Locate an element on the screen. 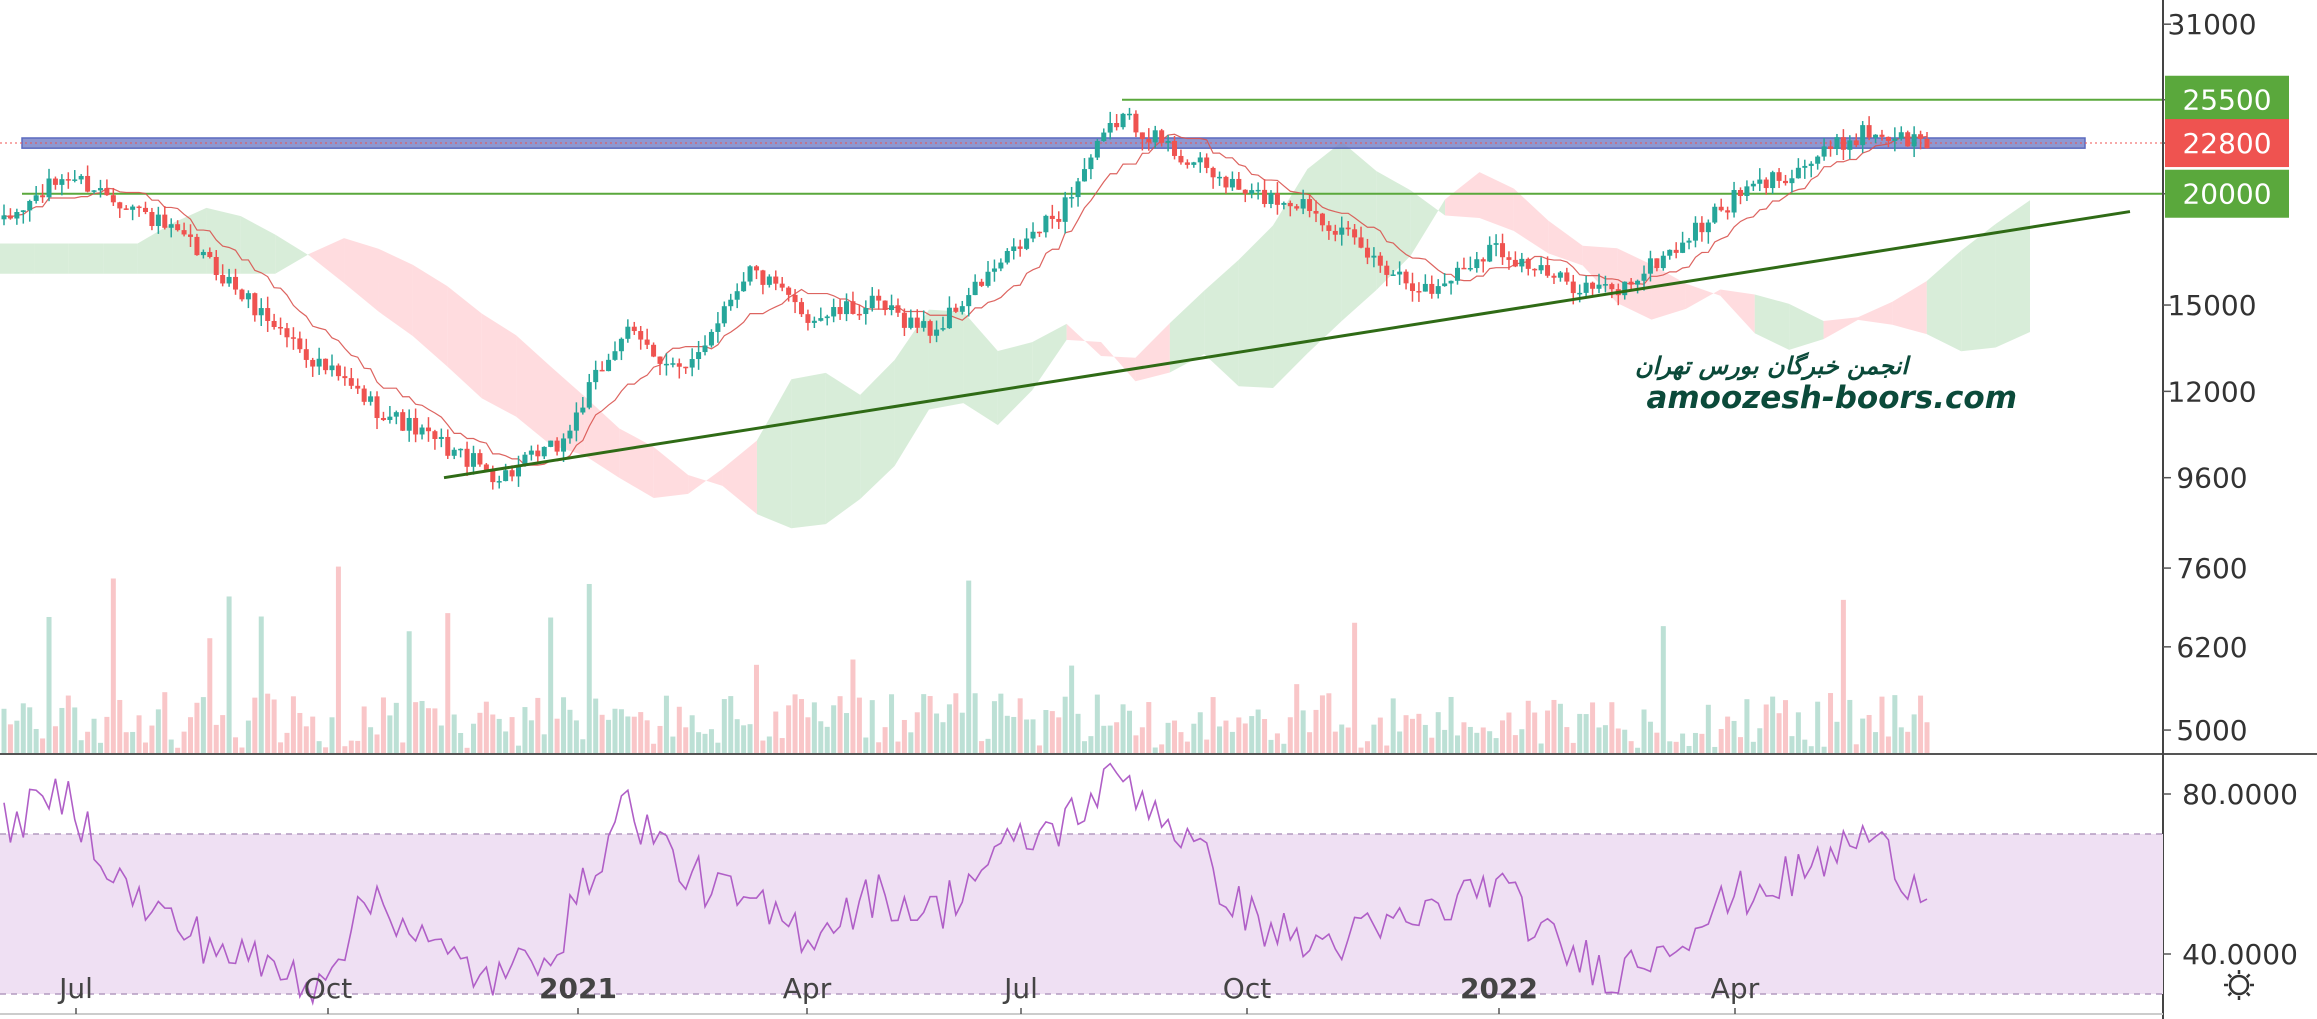  rsi-tick-label: 40.0000 is located at coordinates (2240, 954).